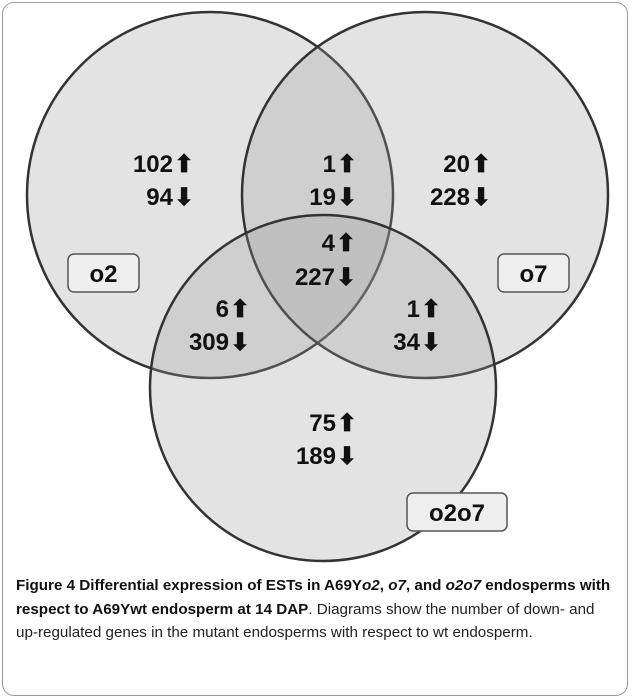 This screenshot has height=699, width=632. I want to click on down-count: 189, so click(316, 456).